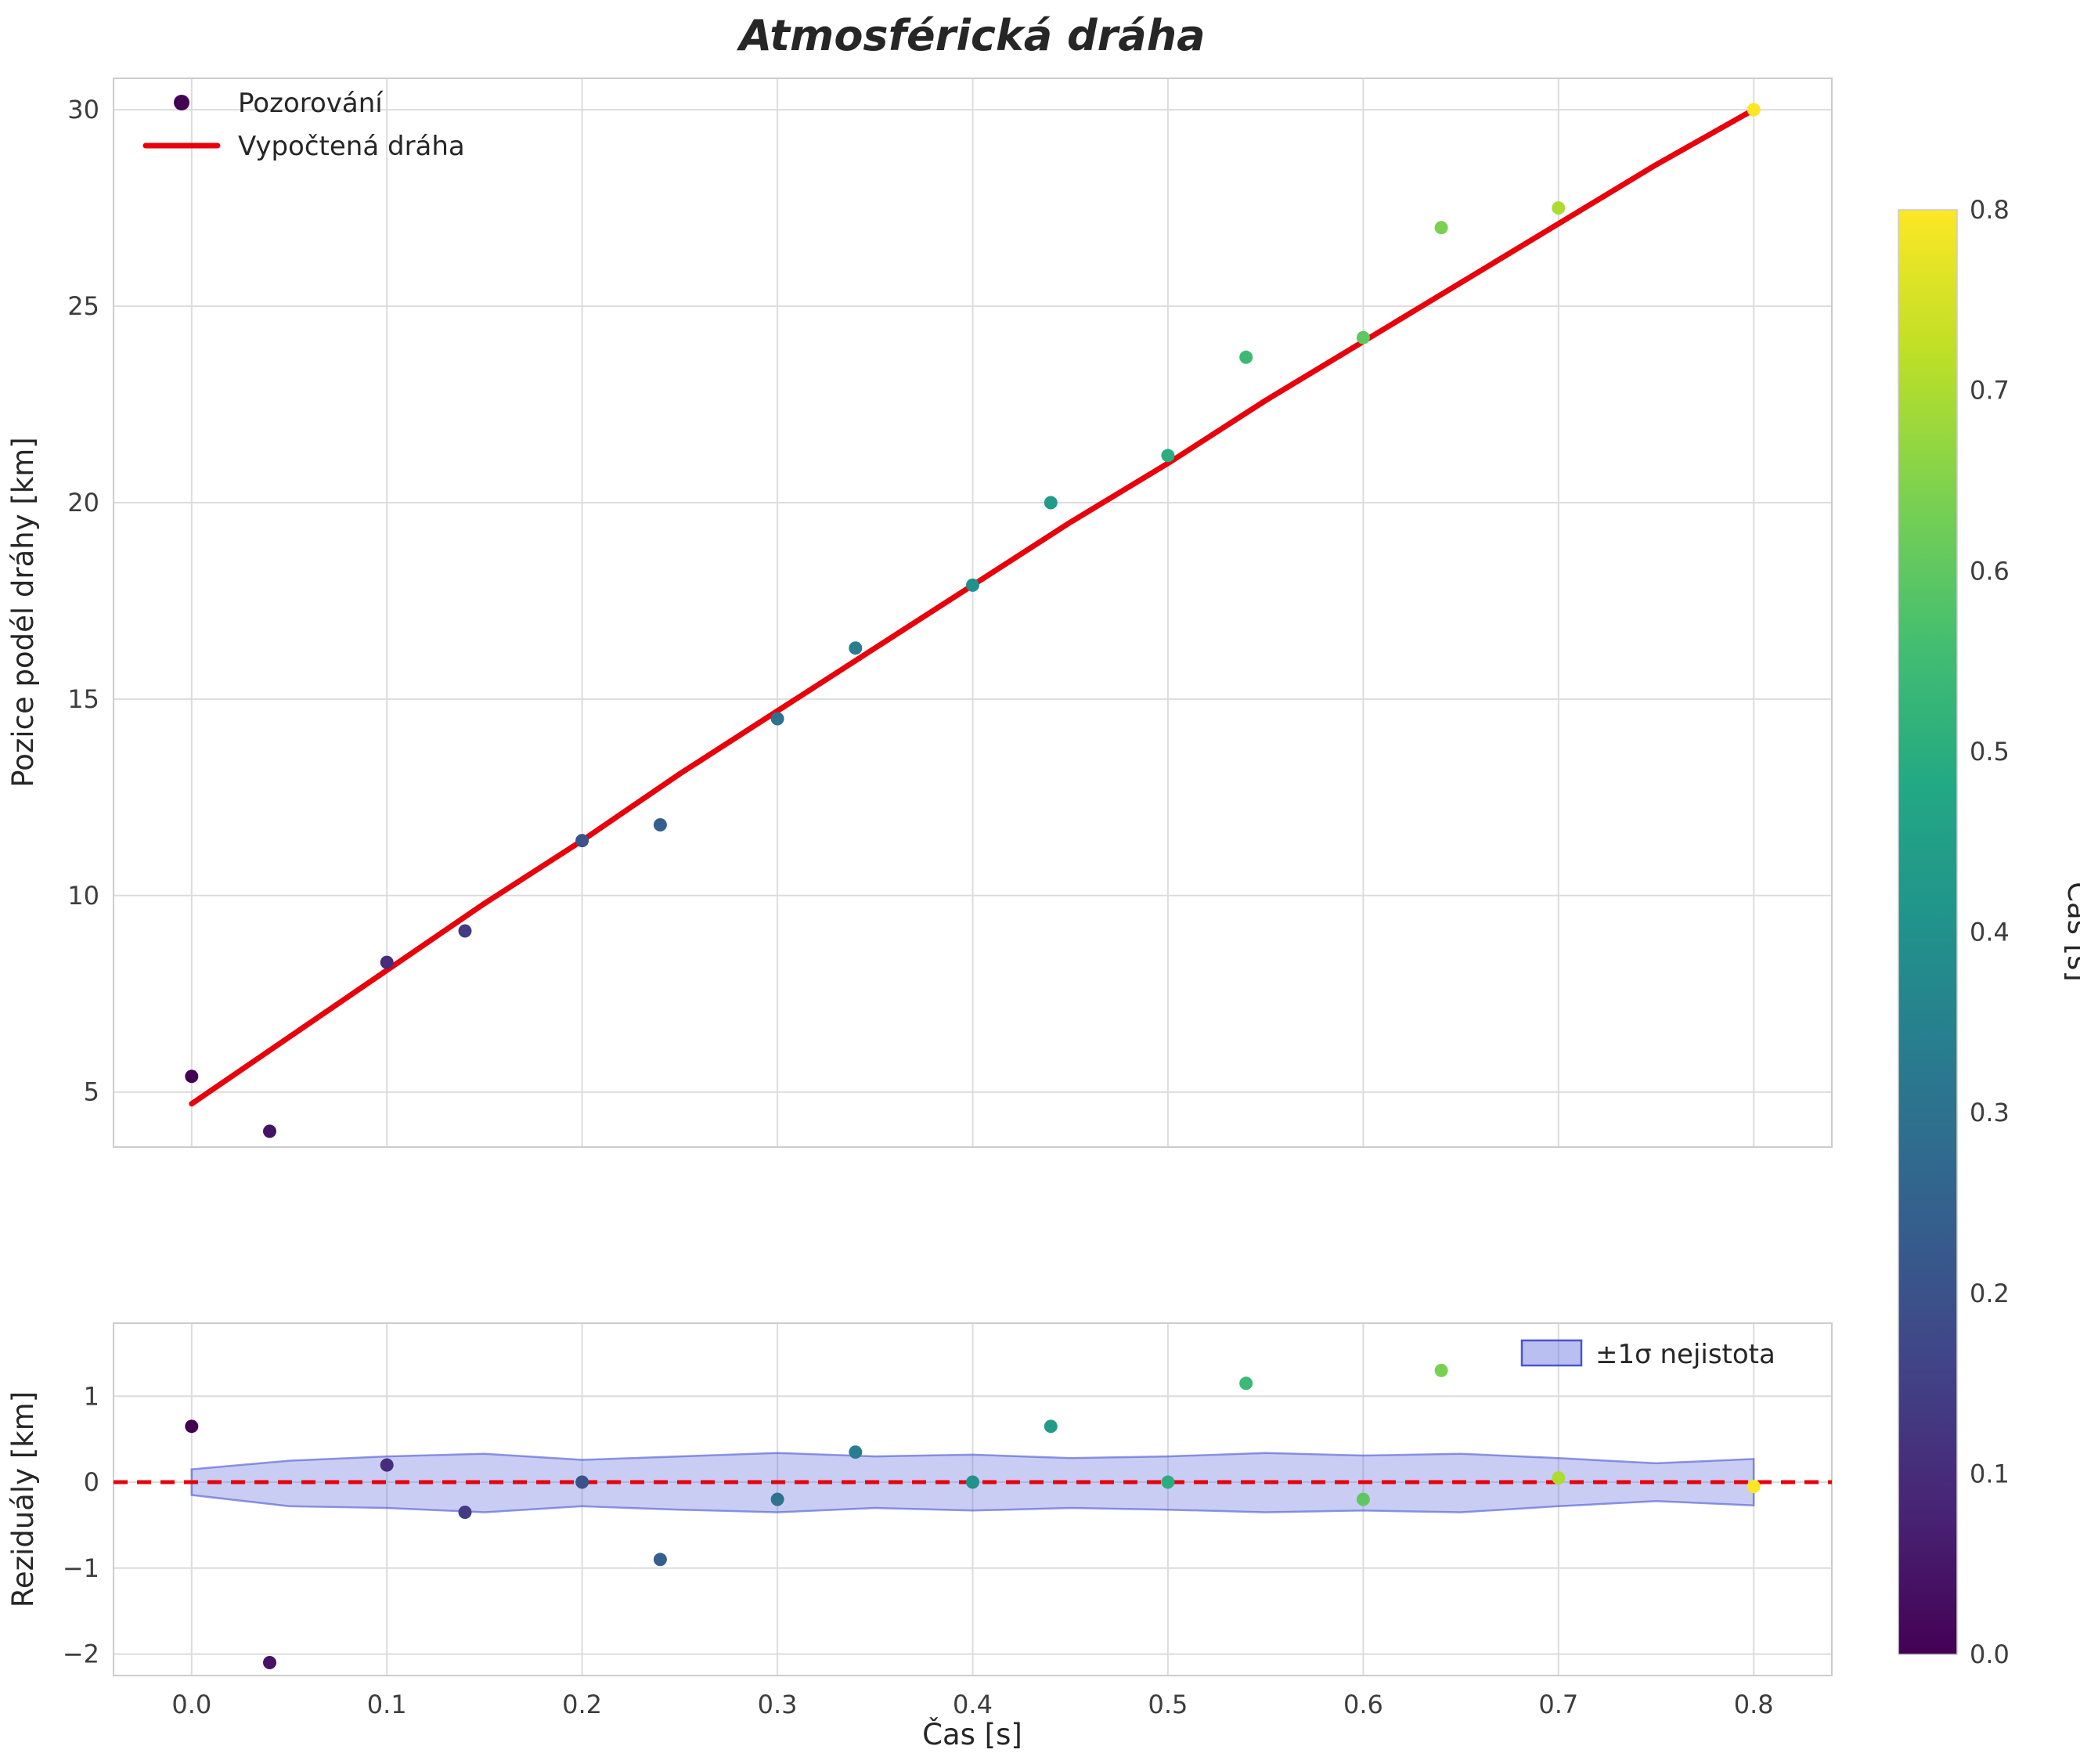 The width and height of the screenshot is (2080, 1764). What do you see at coordinates (181, 102) in the screenshot?
I see `legend-observation-marker-icon` at bounding box center [181, 102].